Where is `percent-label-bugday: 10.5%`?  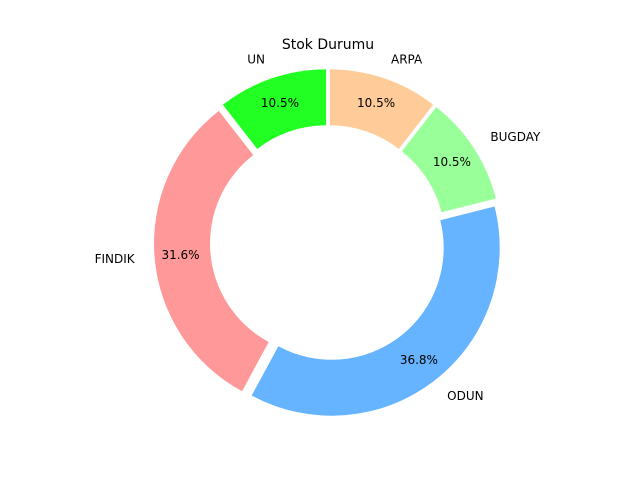
percent-label-bugday: 10.5% is located at coordinates (452, 162).